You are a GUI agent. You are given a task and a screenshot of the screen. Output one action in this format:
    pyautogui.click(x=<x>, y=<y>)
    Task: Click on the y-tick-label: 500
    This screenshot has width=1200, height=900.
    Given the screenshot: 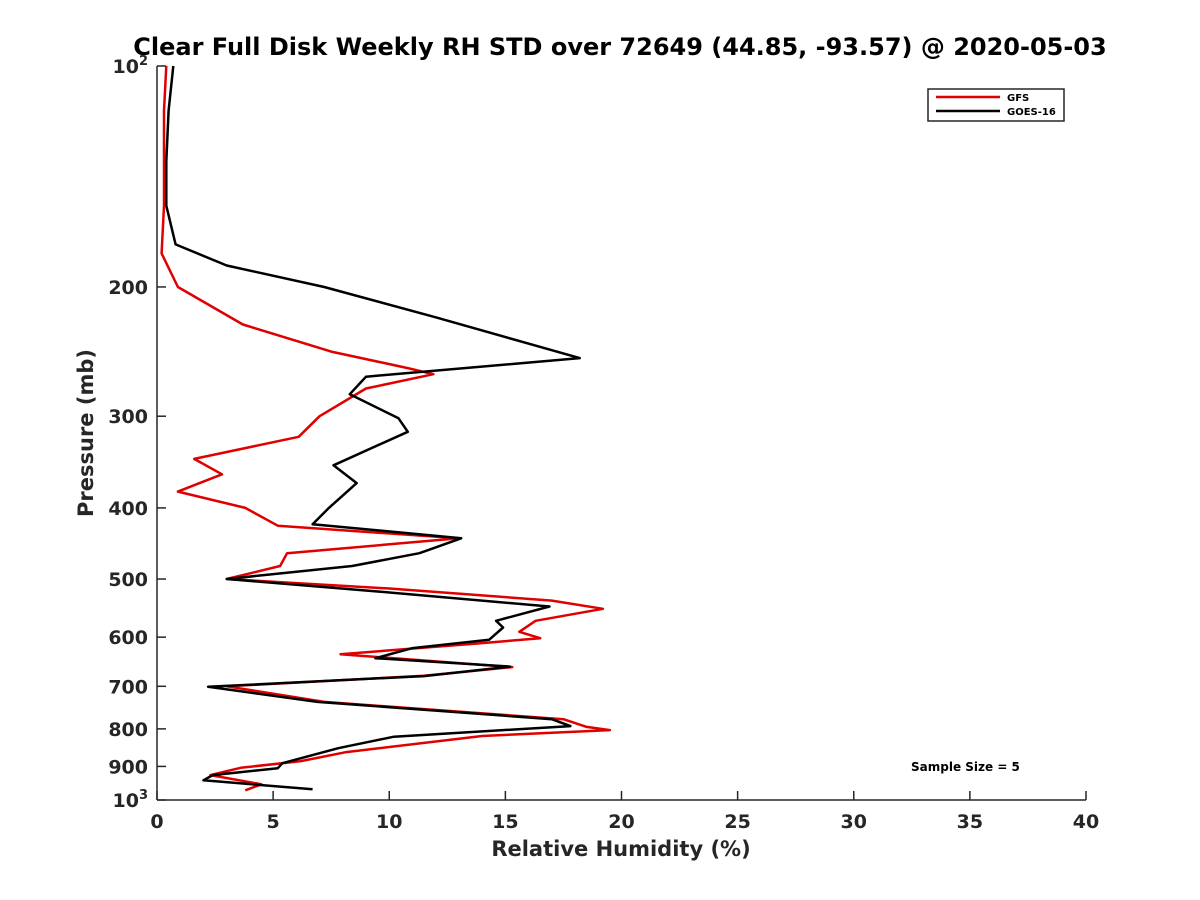 What is the action you would take?
    pyautogui.click(x=128, y=580)
    